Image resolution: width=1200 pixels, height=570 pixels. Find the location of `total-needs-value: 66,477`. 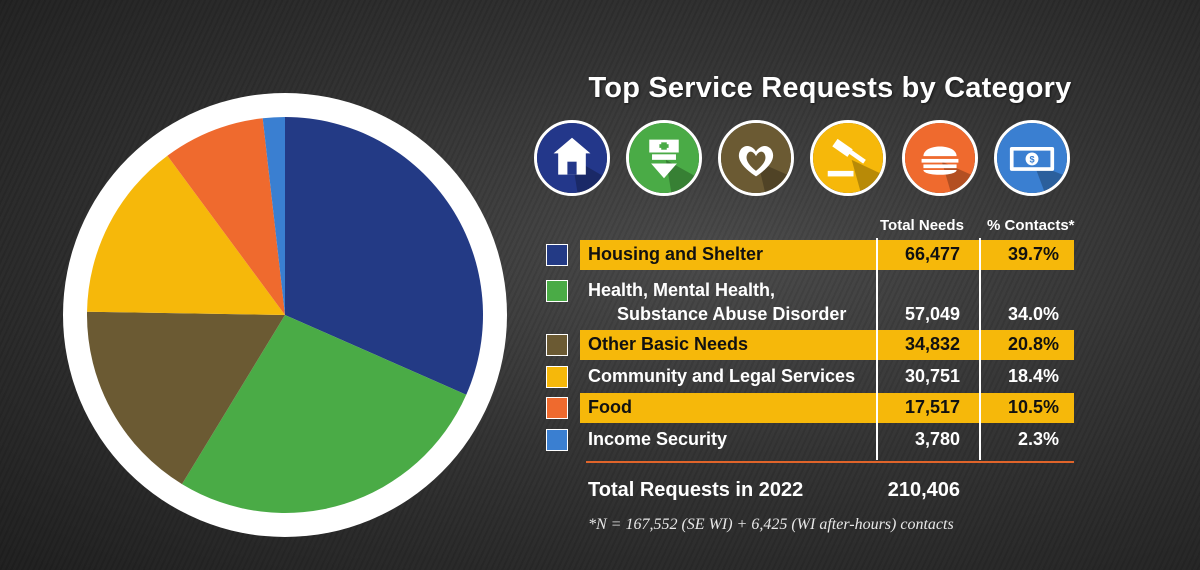

total-needs-value: 66,477 is located at coordinates (932, 254).